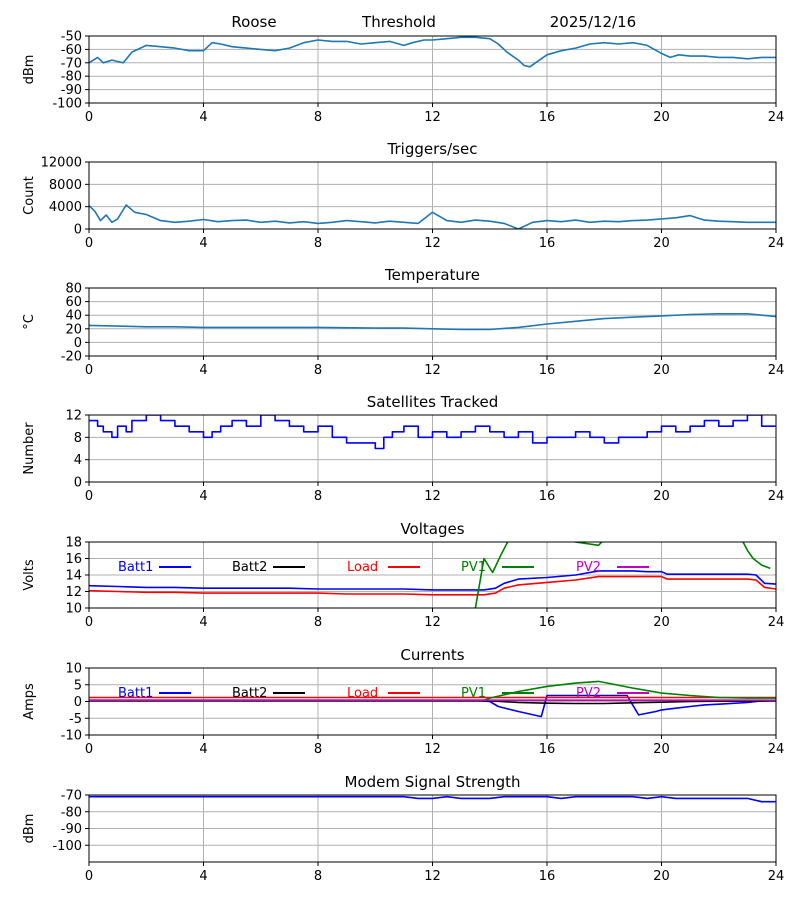 Image resolution: width=800 pixels, height=900 pixels. I want to click on series-line-batt1, so click(432, 580).